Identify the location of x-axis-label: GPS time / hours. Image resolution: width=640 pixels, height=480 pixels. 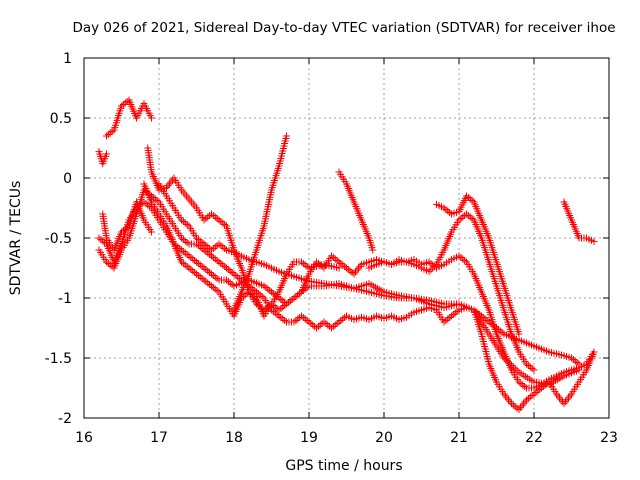
(343, 466).